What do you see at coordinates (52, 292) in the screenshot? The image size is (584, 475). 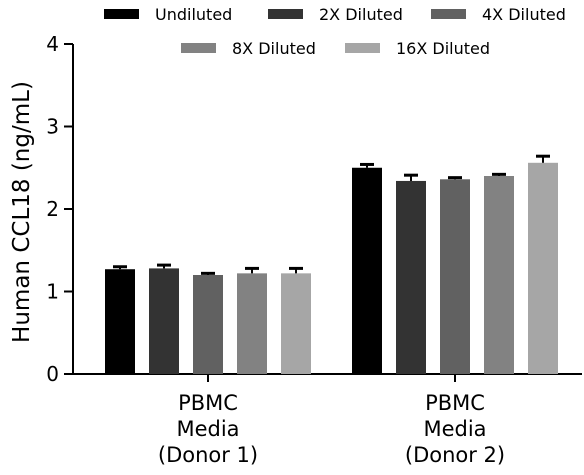 I see `y-tick-label: 1` at bounding box center [52, 292].